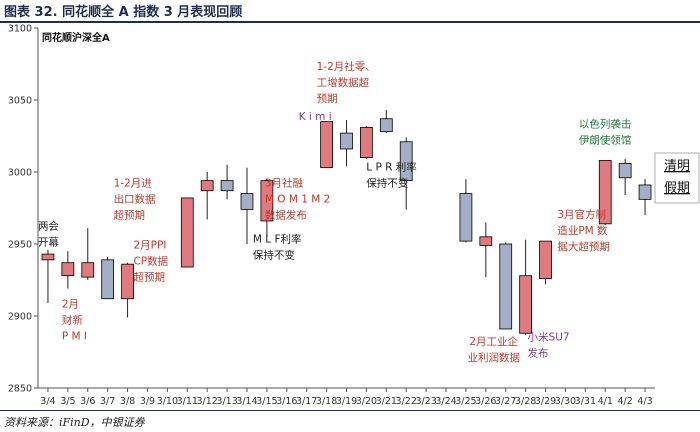 This screenshot has height=432, width=700. What do you see at coordinates (20, 101) in the screenshot?
I see `y-tick-label: 3050` at bounding box center [20, 101].